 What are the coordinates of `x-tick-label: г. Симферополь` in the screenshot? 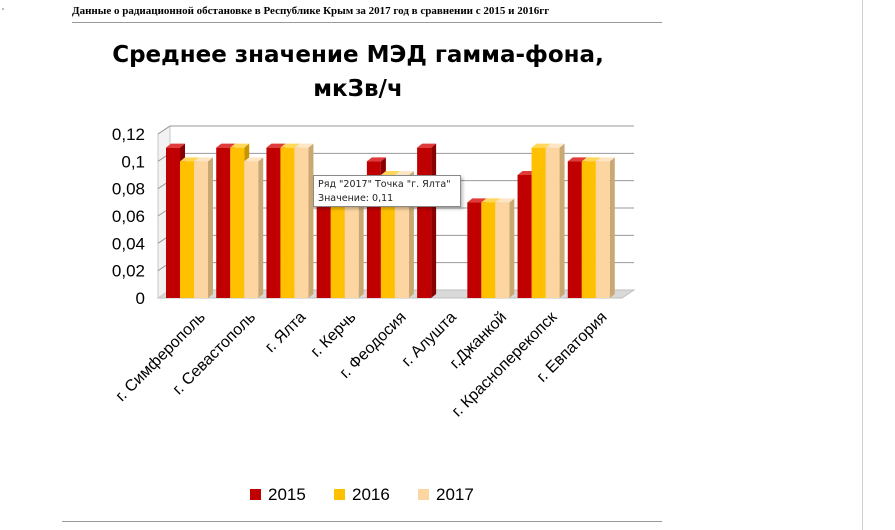 It's located at (161, 357).